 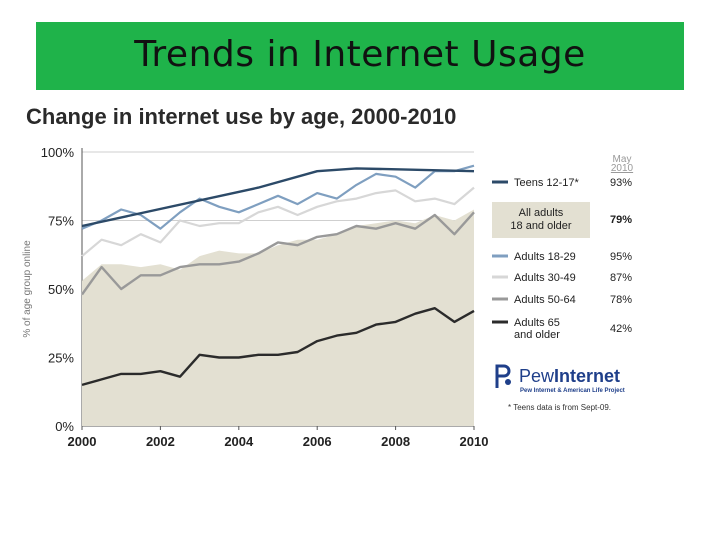 I want to click on legend-label-adults-50-64: Adults 50-64, so click(x=545, y=300).